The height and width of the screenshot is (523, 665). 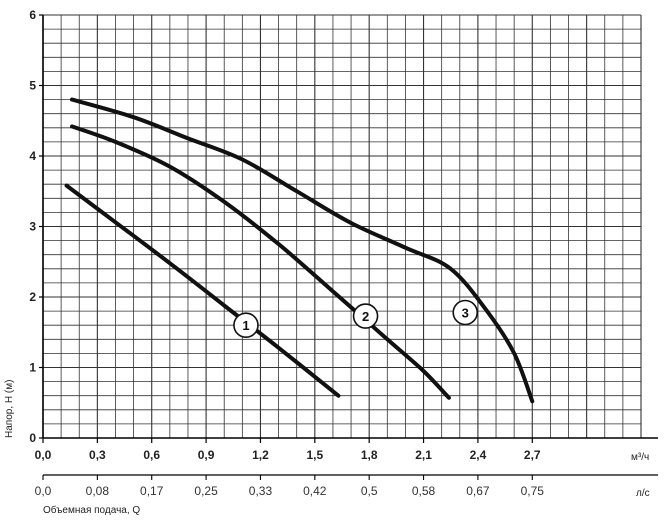 I want to click on x2-tick-label: 0,75, so click(x=533, y=491).